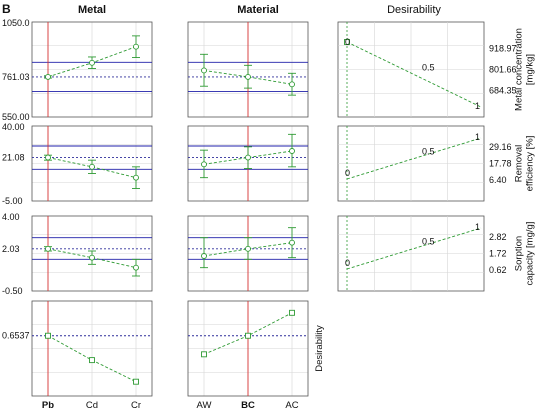  Describe the element at coordinates (530, 164) in the screenshot. I see `row-title: efficiency [%]` at that location.